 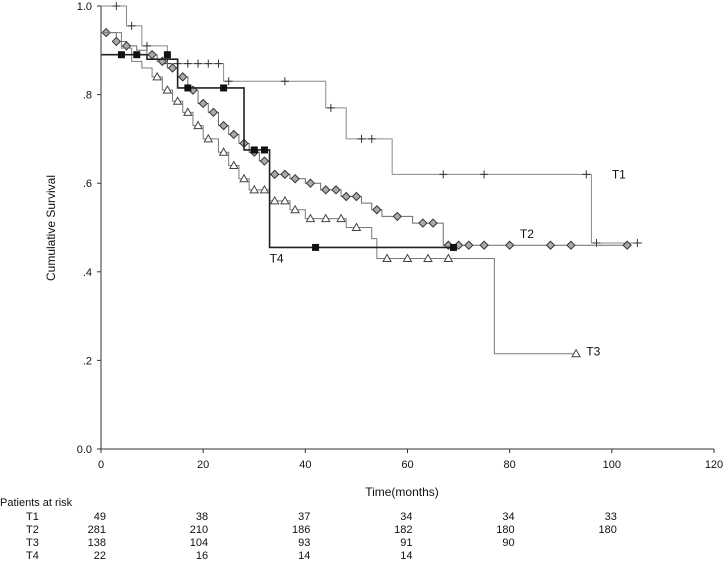 What do you see at coordinates (277, 259) in the screenshot?
I see `curve-label-T4: T4` at bounding box center [277, 259].